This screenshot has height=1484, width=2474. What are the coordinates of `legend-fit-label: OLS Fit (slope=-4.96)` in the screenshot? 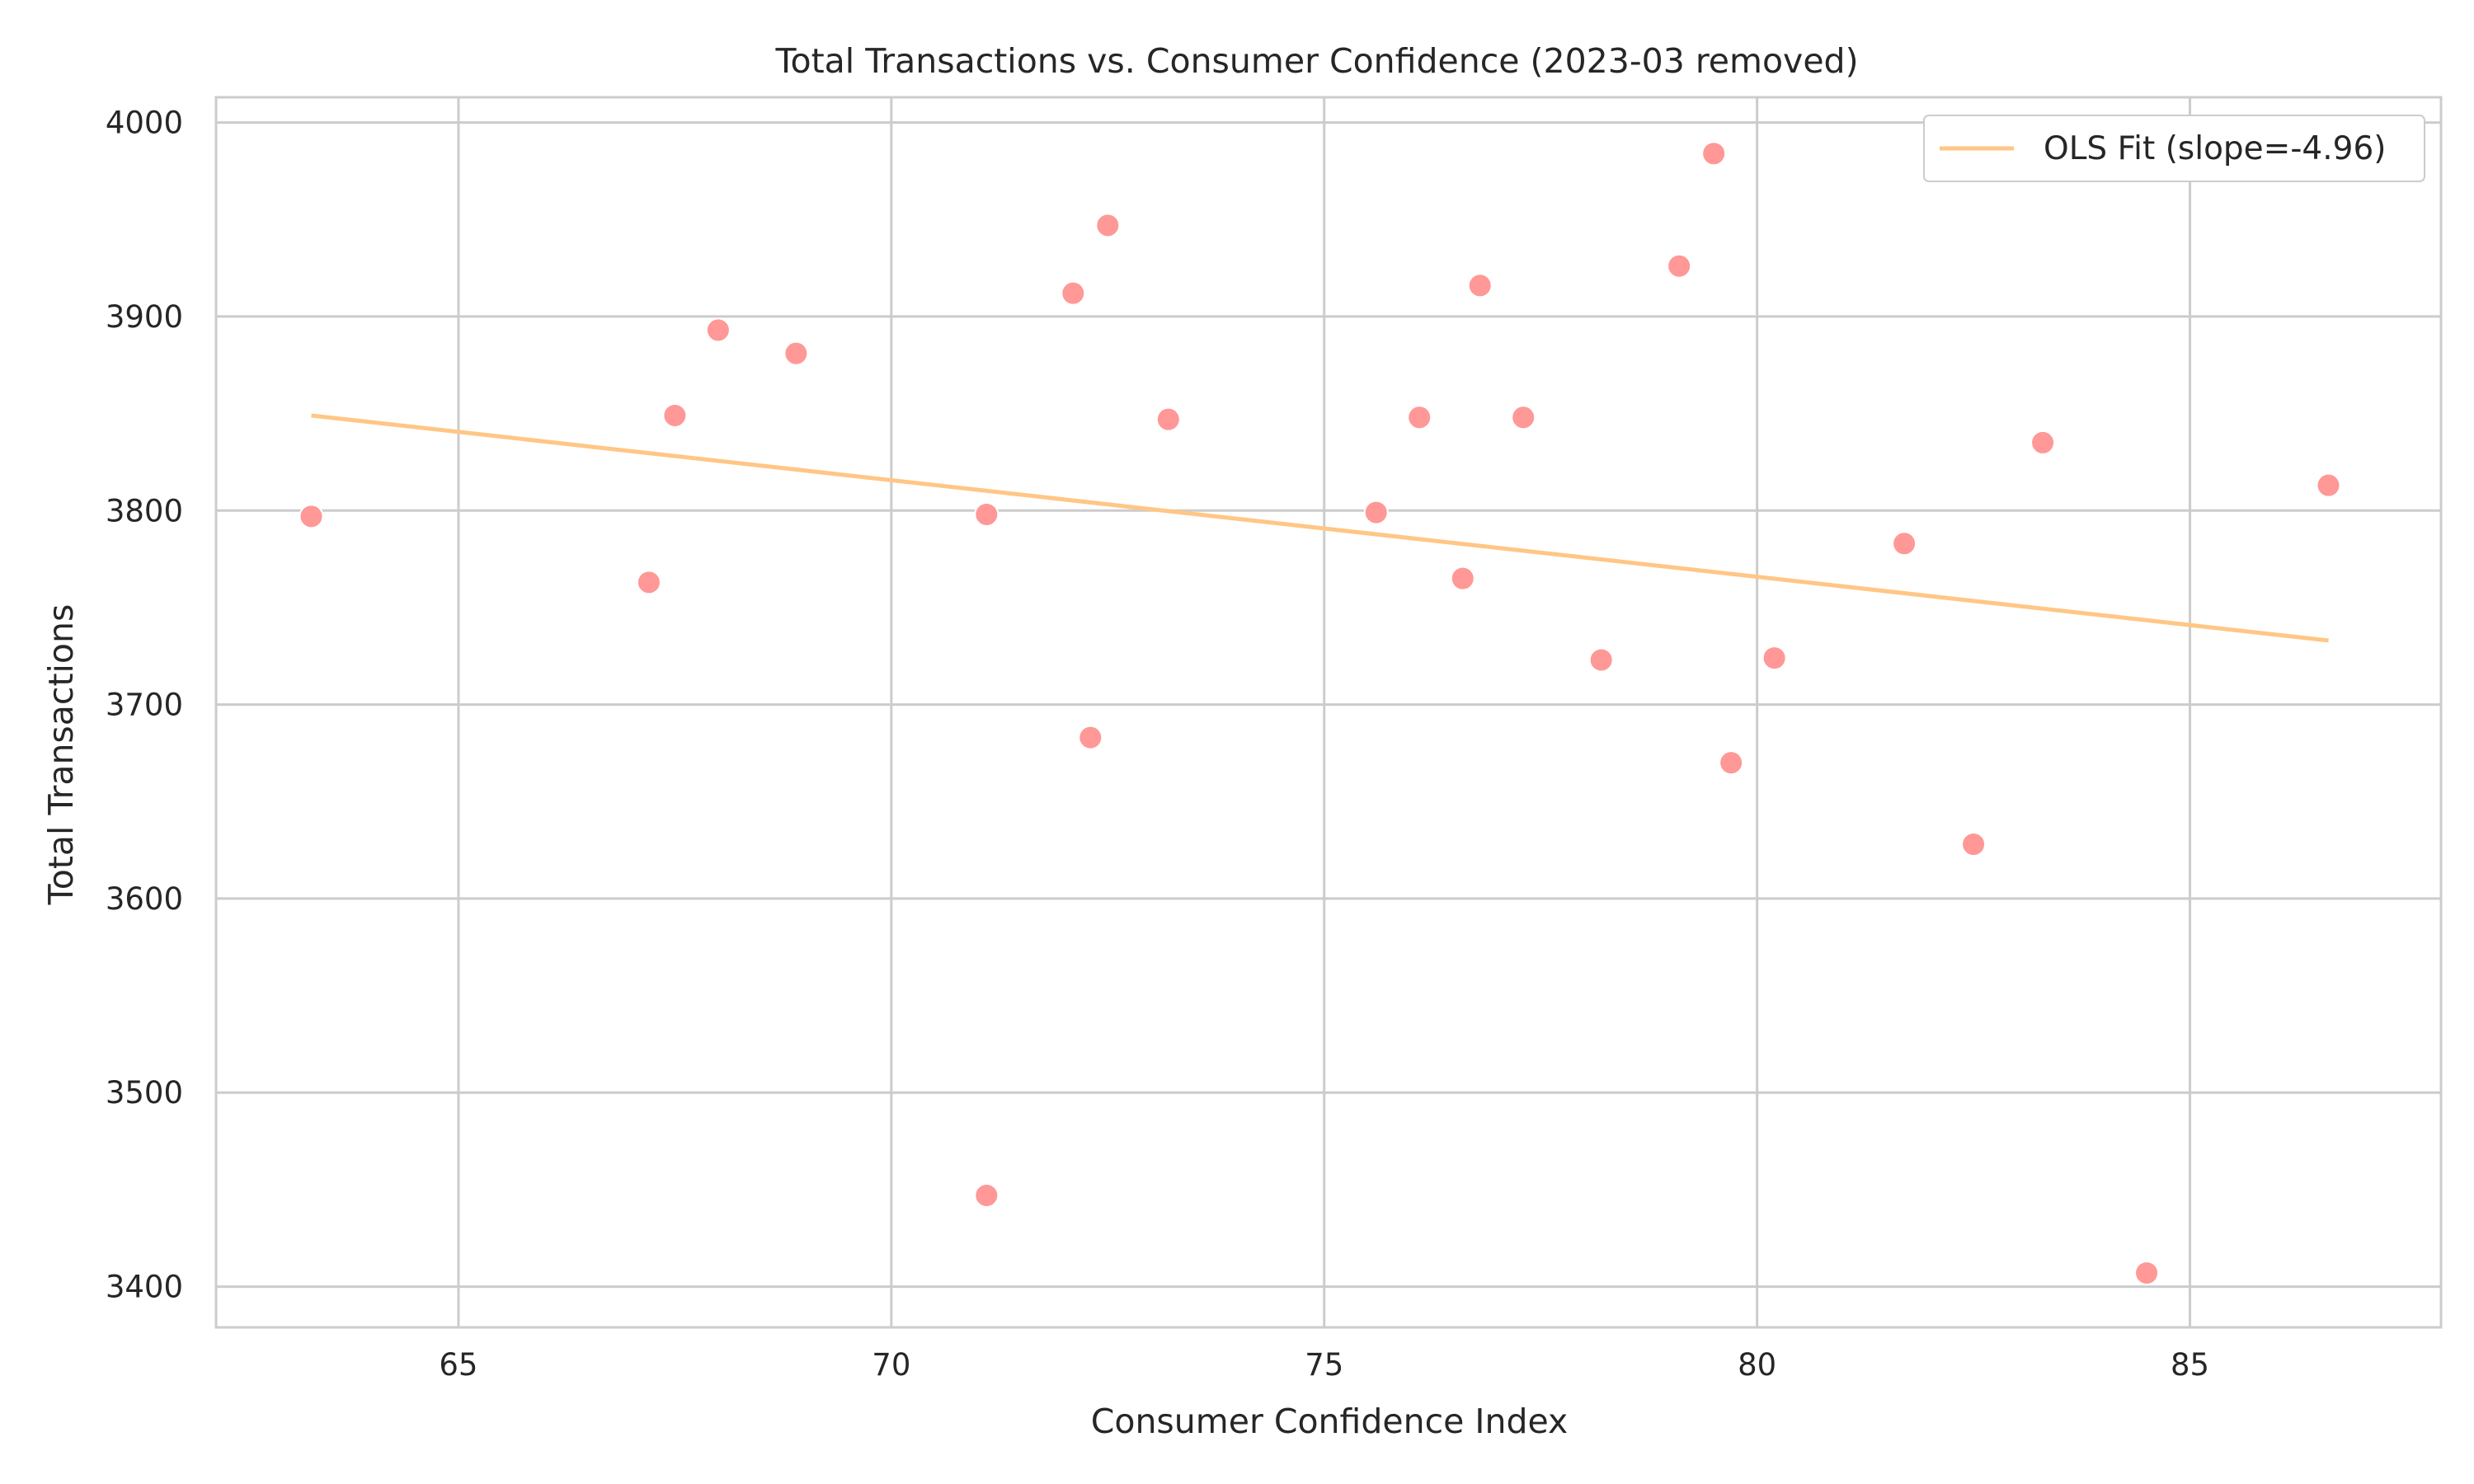 It's located at (2215, 148).